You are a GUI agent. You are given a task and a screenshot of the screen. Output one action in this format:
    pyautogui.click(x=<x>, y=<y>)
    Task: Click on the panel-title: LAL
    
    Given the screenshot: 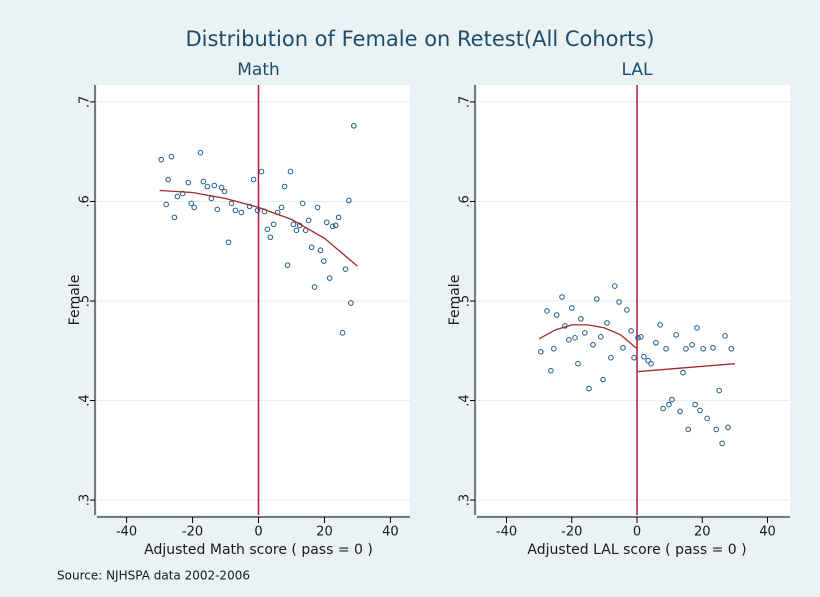 What is the action you would take?
    pyautogui.click(x=637, y=70)
    